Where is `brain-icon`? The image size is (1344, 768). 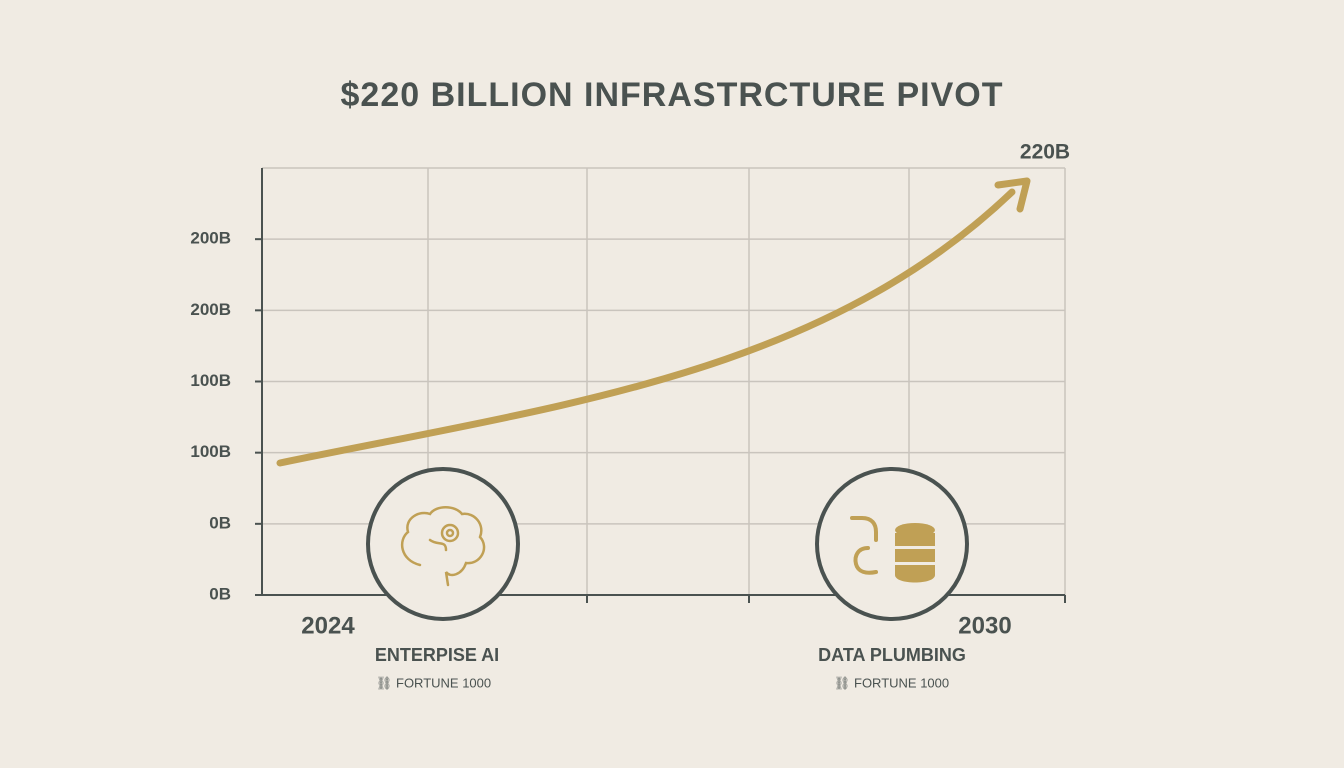 brain-icon is located at coordinates (443, 546).